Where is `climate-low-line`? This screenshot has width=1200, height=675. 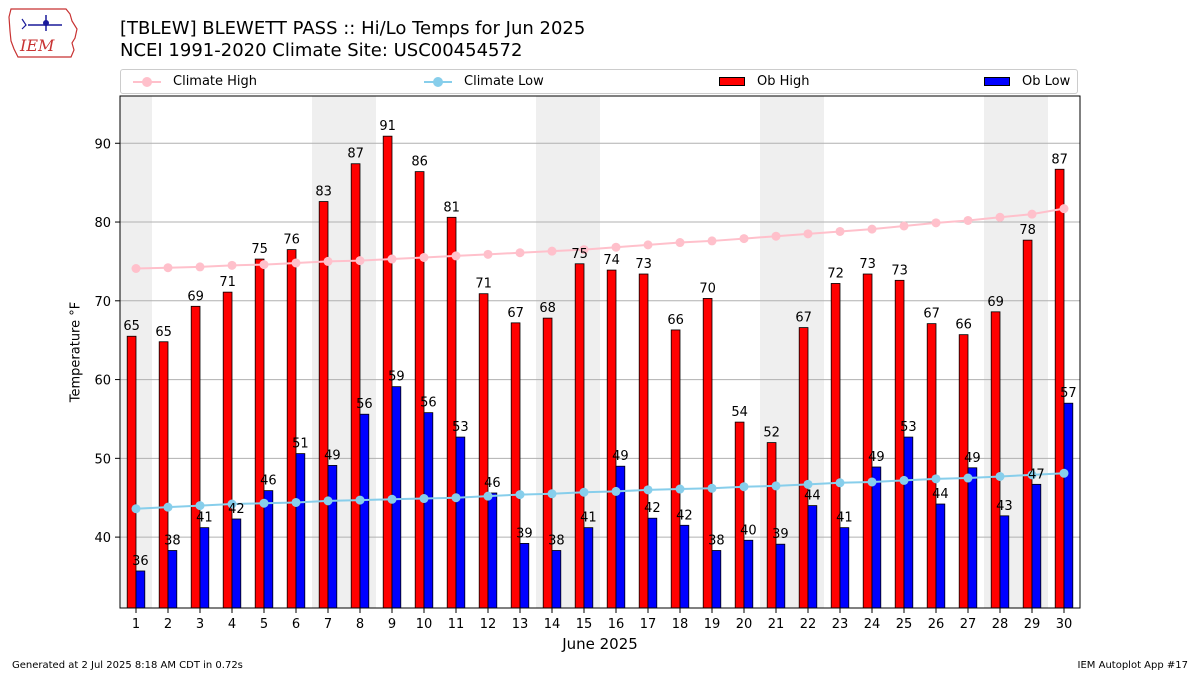
climate-low-line is located at coordinates (600, 491).